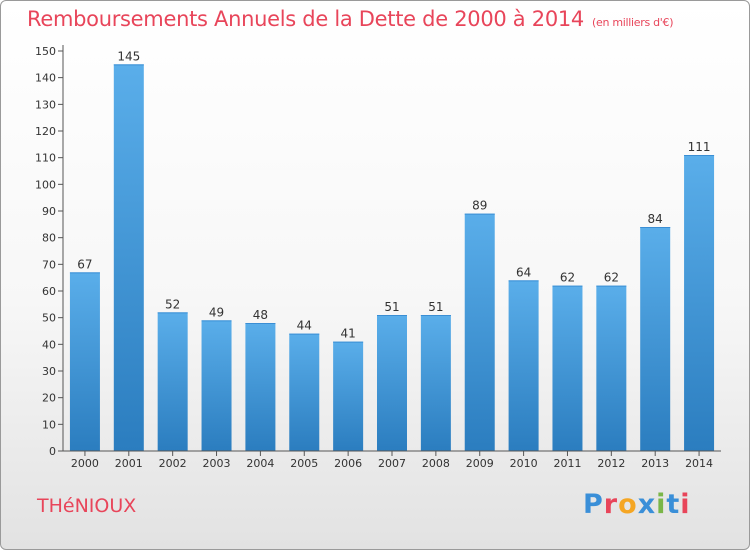 This screenshot has height=550, width=750. What do you see at coordinates (216, 312) in the screenshot?
I see `bar-value-label: 49` at bounding box center [216, 312].